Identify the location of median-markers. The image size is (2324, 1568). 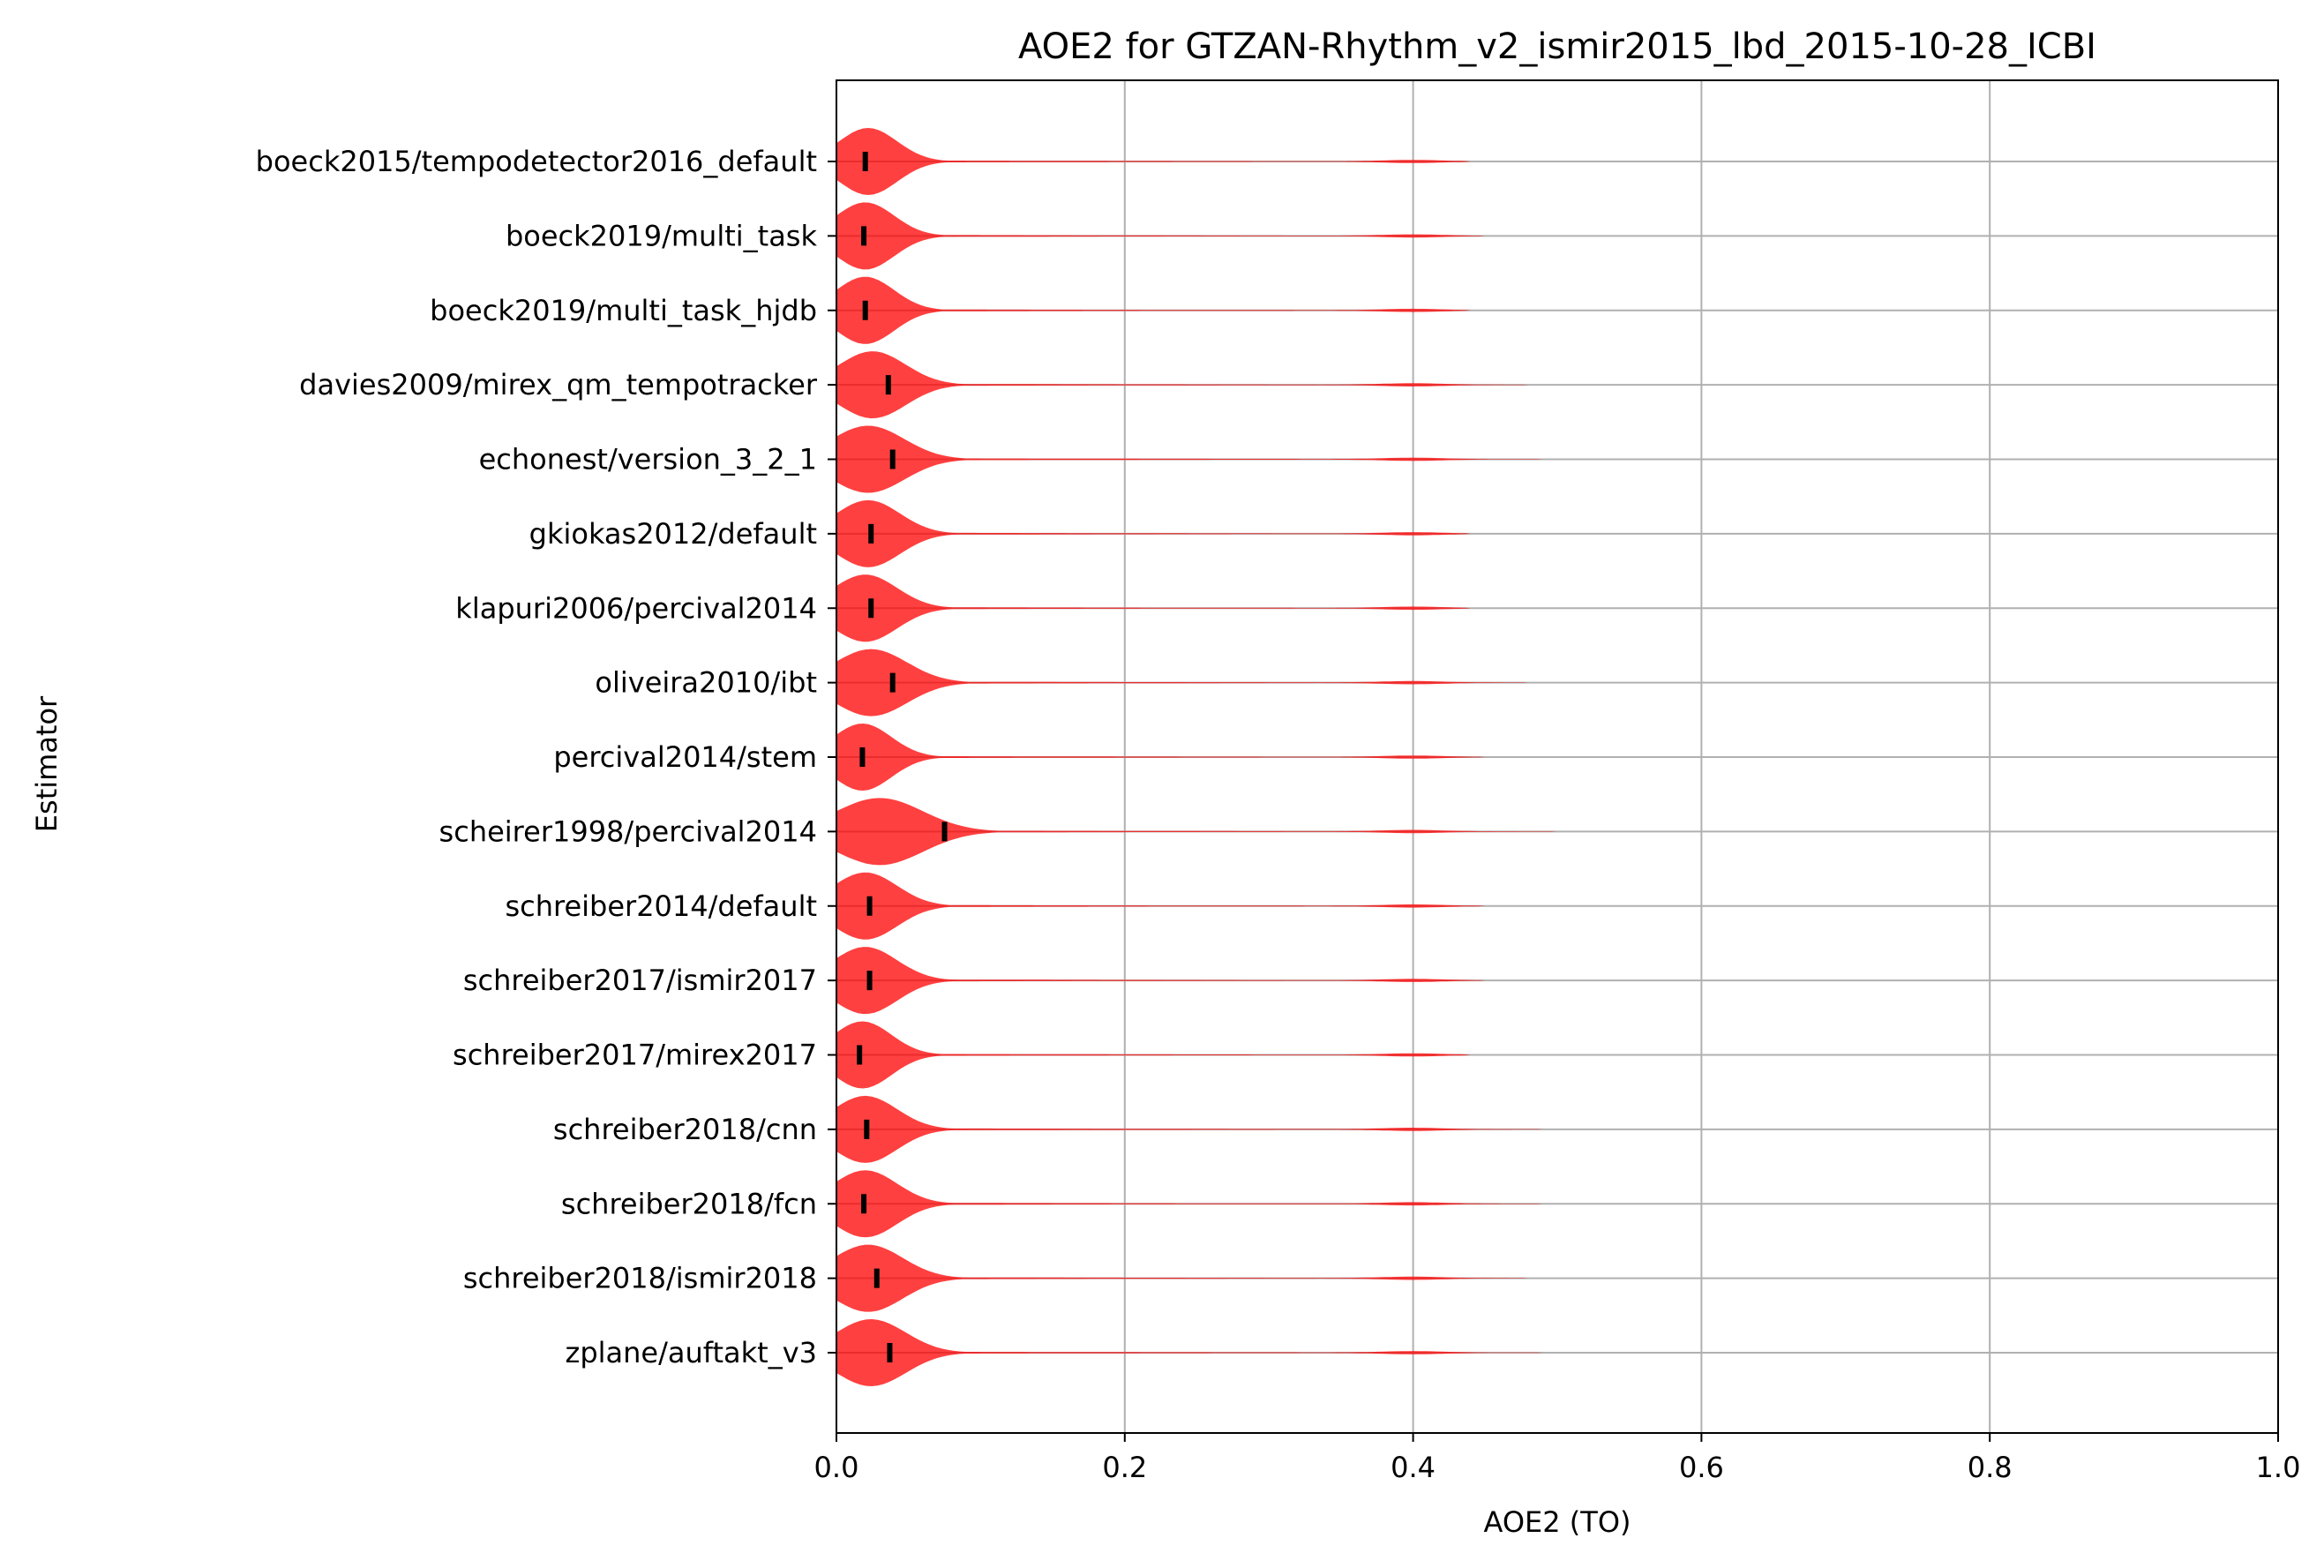
(902, 757).